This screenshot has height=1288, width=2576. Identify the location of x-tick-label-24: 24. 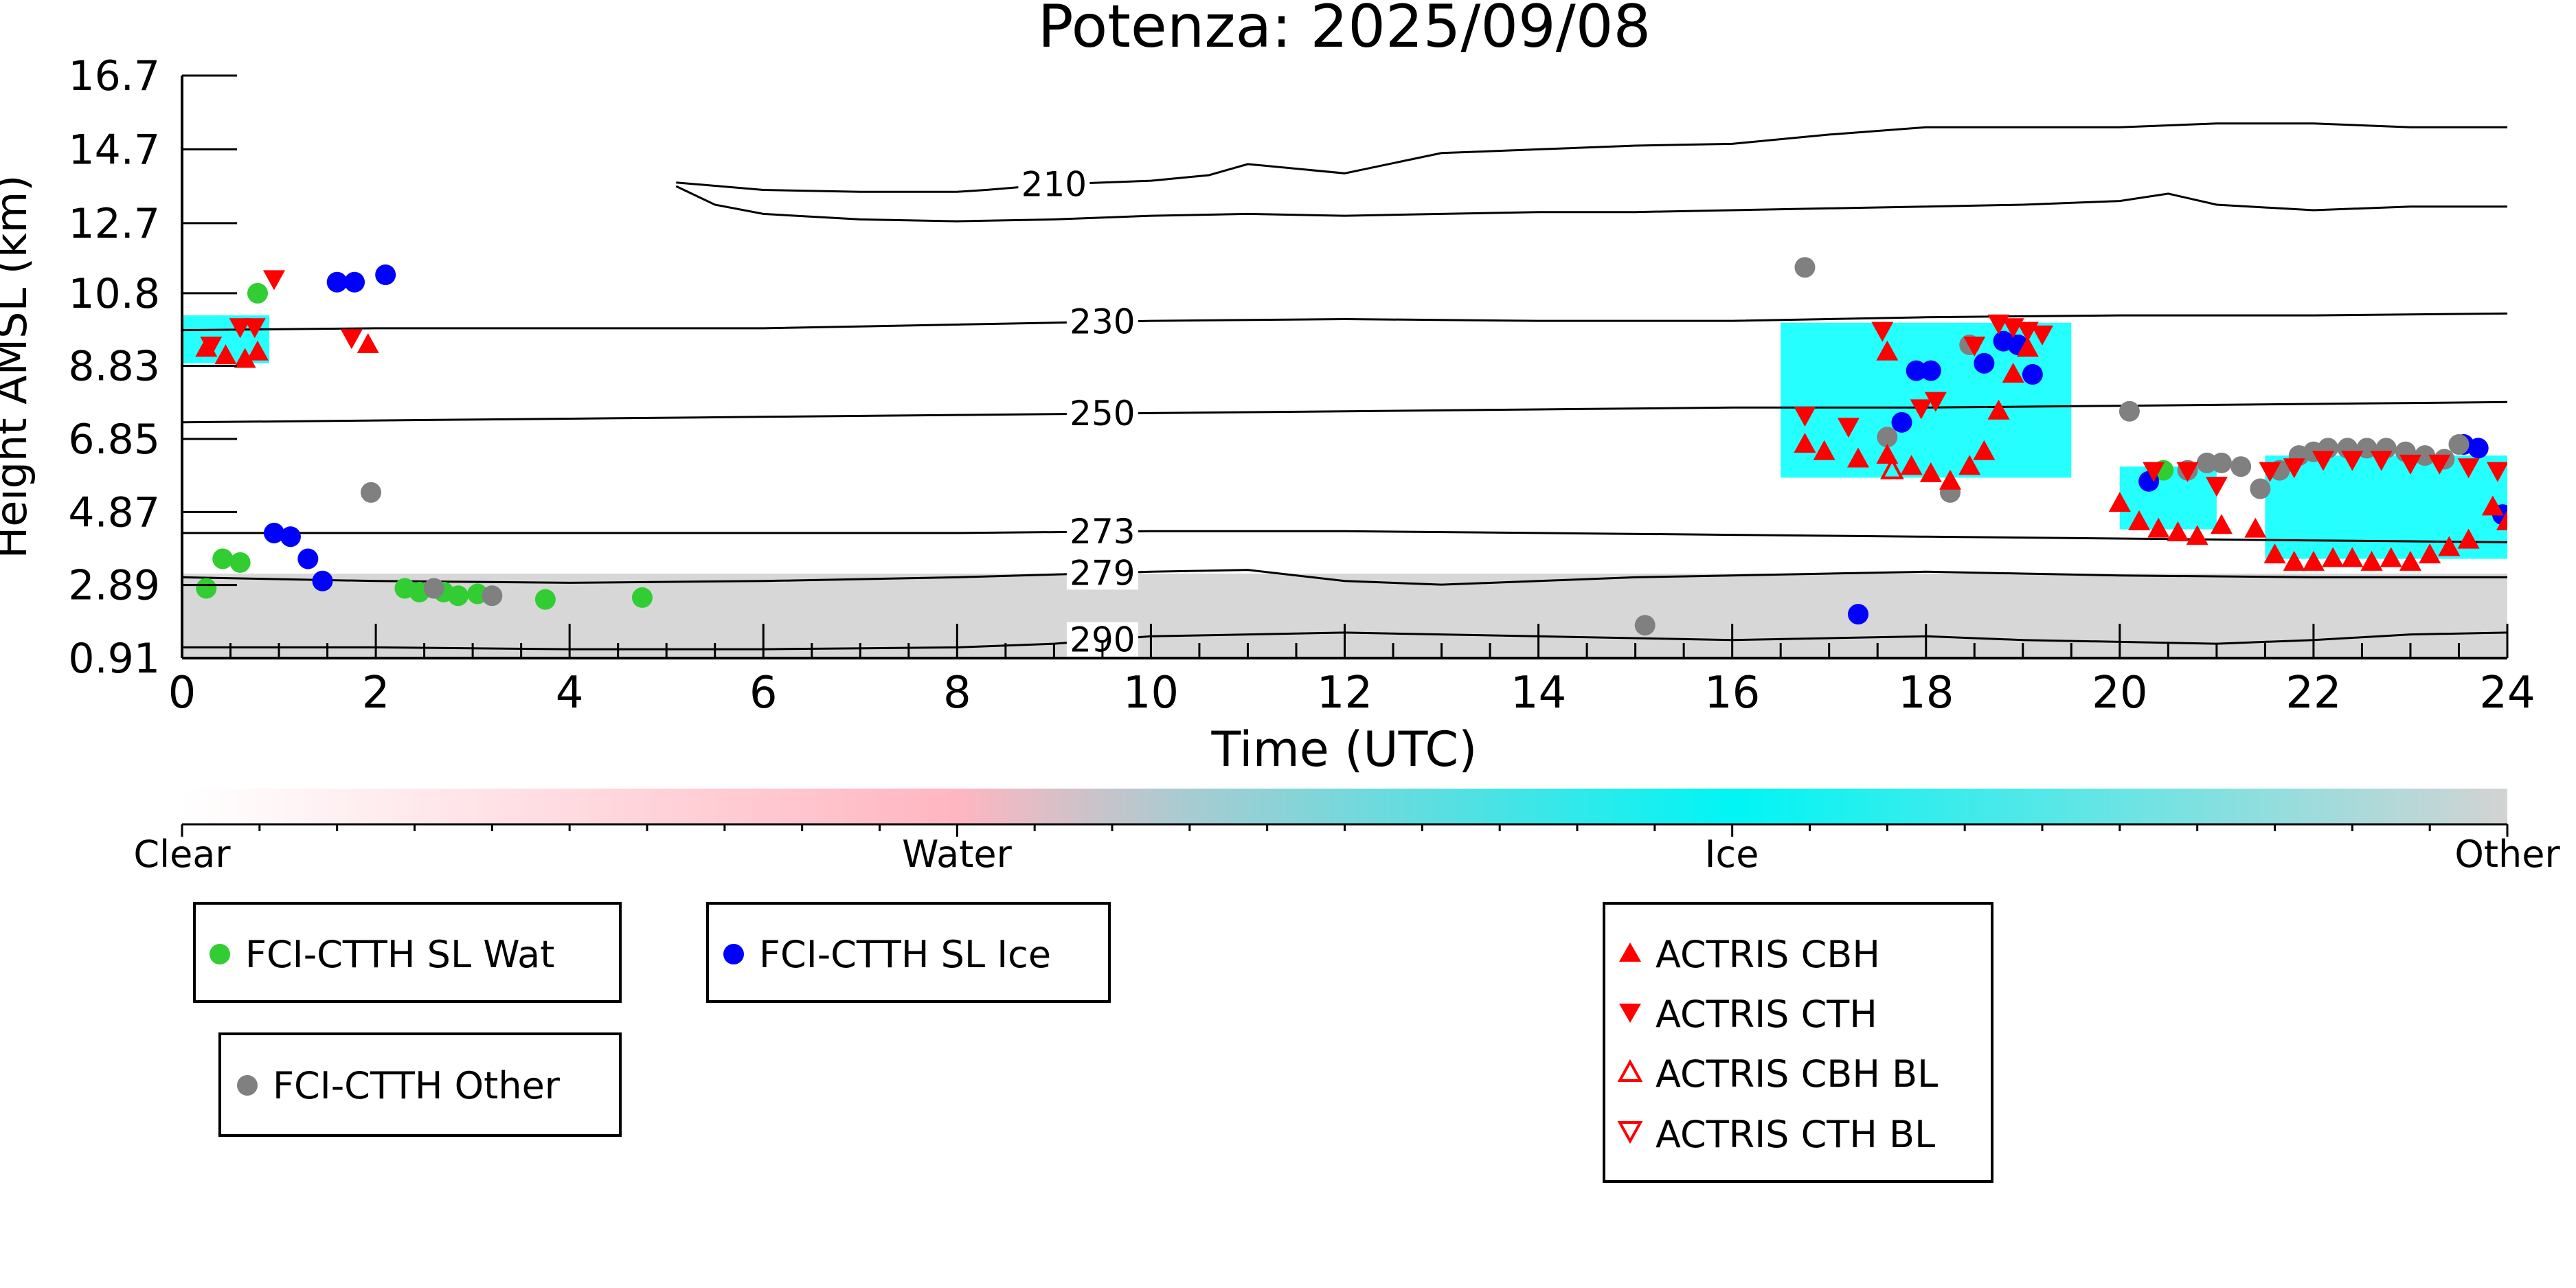
(2507, 693).